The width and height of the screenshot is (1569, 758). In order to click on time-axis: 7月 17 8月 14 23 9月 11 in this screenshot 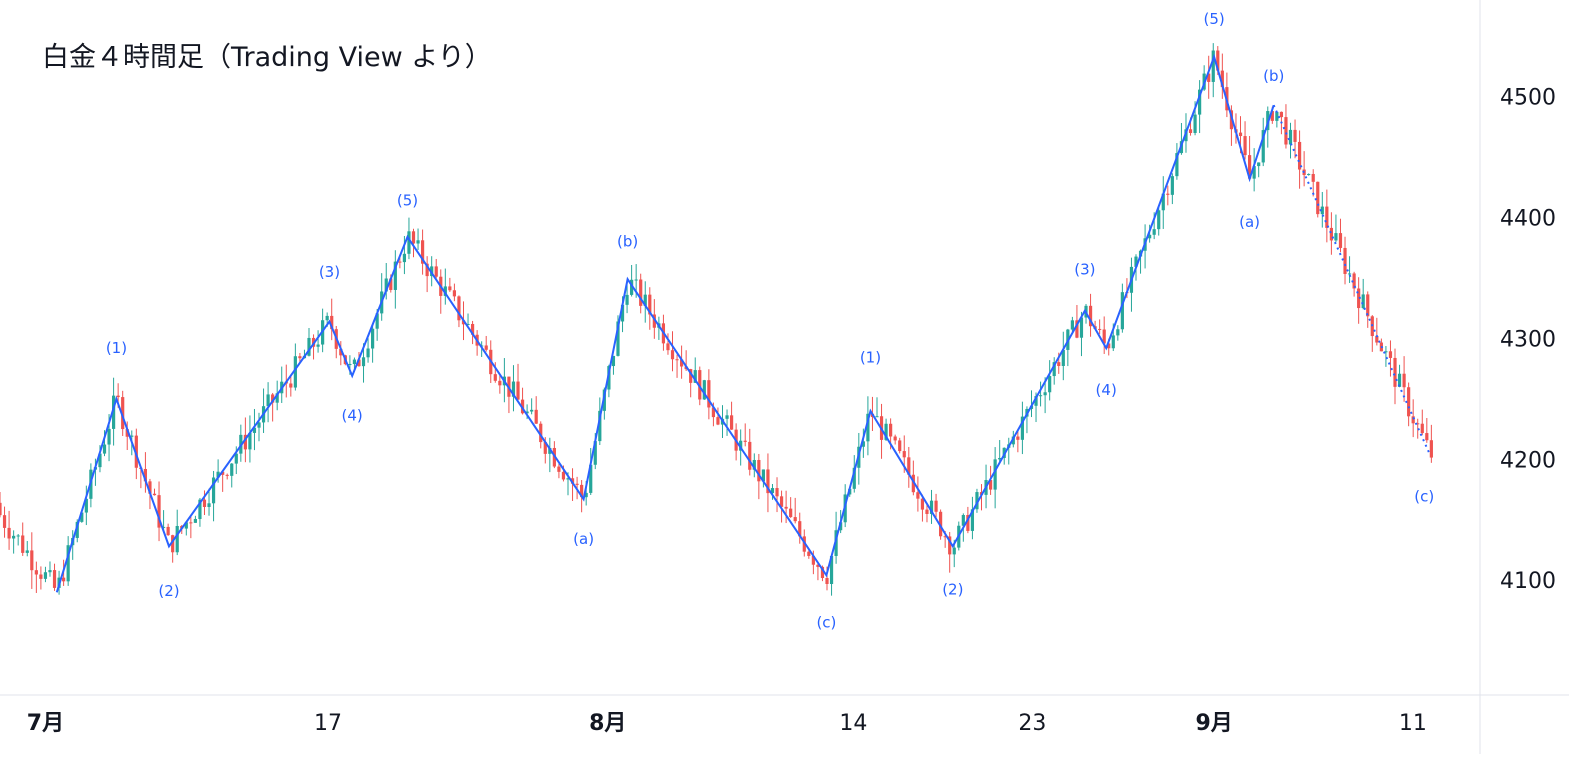, I will do `click(727, 723)`.